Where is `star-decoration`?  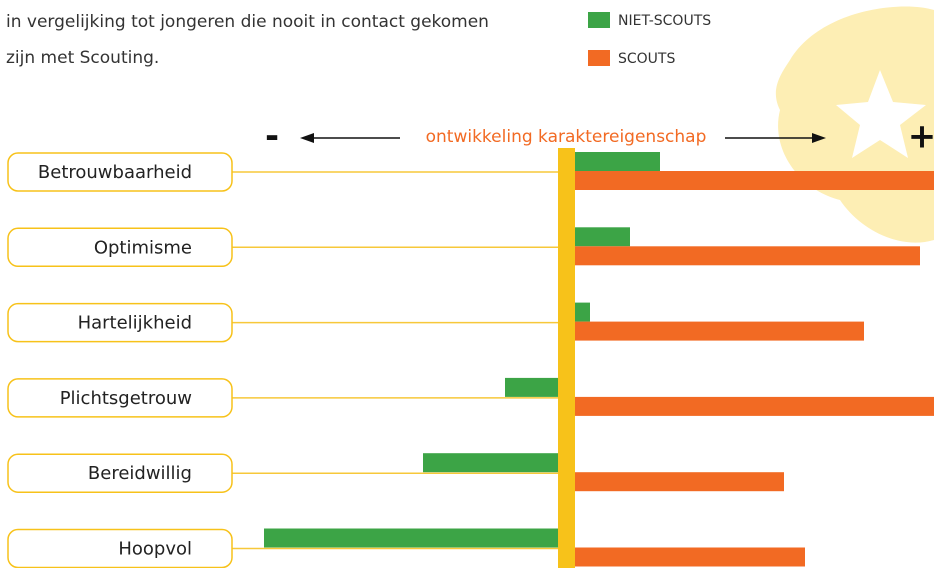 star-decoration is located at coordinates (881, 114).